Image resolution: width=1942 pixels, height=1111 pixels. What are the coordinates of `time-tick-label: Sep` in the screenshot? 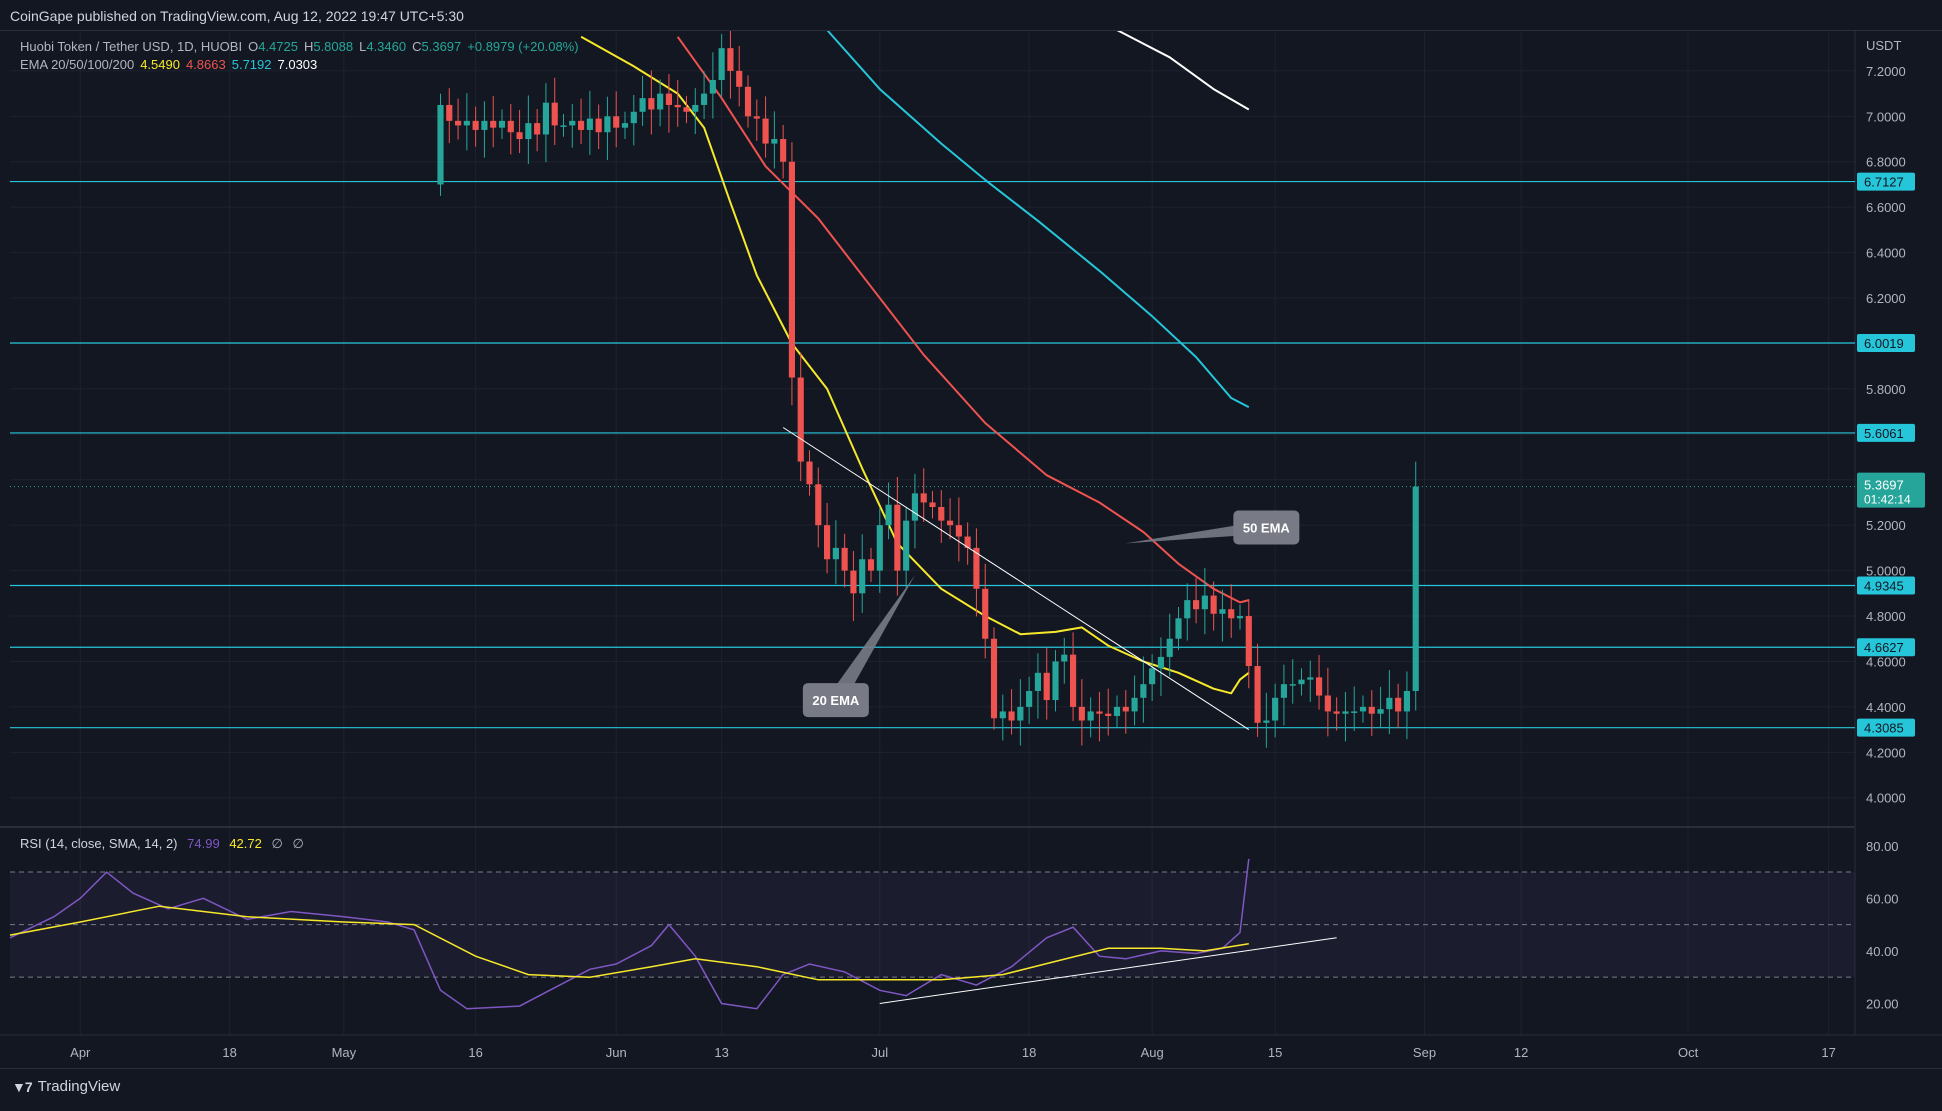 It's located at (1424, 1052).